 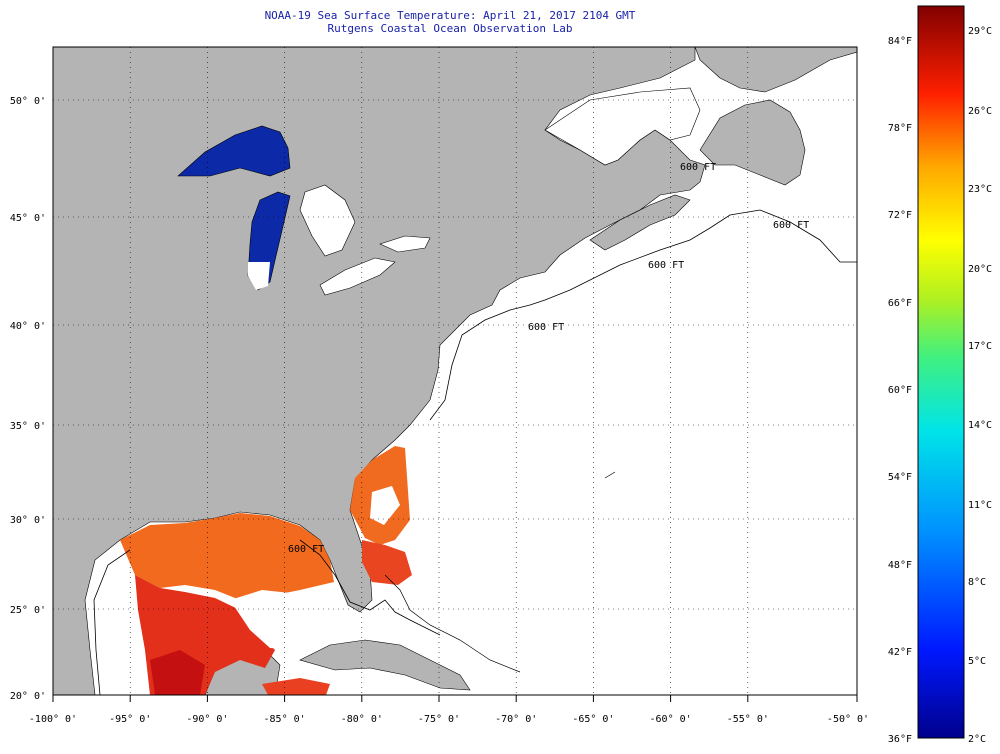 What do you see at coordinates (450, 28) in the screenshot?
I see `map-subtitle: Rutgens Coastal Ocean Observation Lab` at bounding box center [450, 28].